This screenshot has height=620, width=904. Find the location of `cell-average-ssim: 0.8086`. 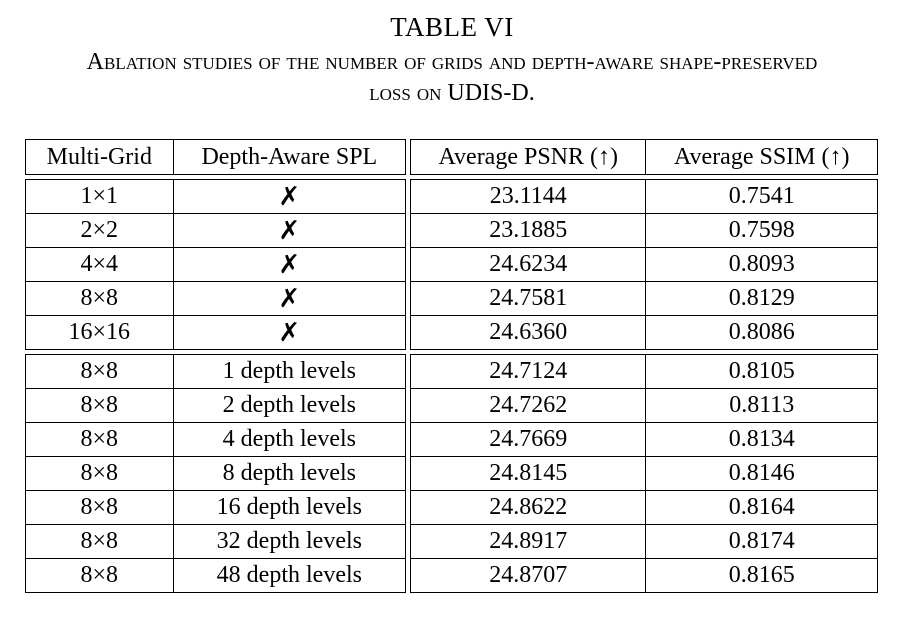

cell-average-ssim: 0.8086 is located at coordinates (761, 332).